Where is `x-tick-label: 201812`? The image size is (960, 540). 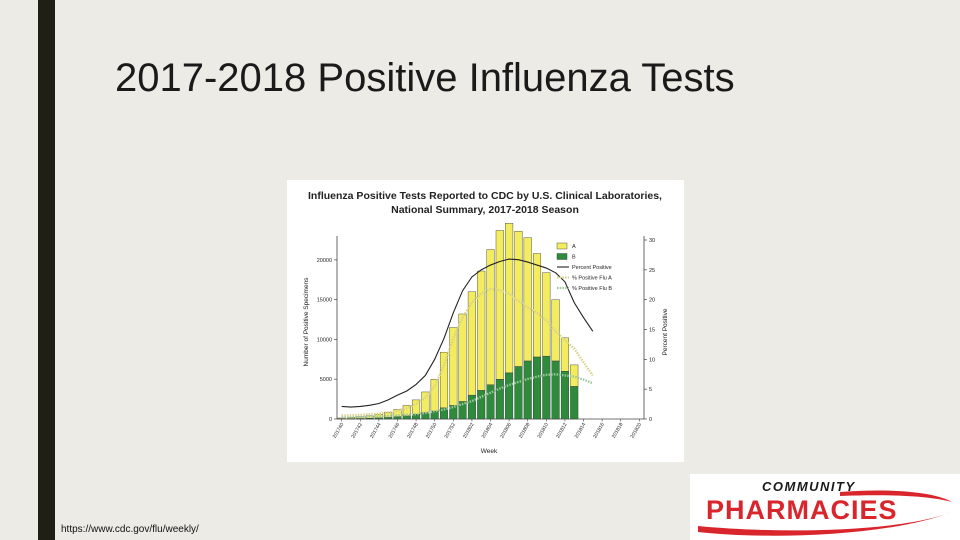 x-tick-label: 201812 is located at coordinates (562, 431).